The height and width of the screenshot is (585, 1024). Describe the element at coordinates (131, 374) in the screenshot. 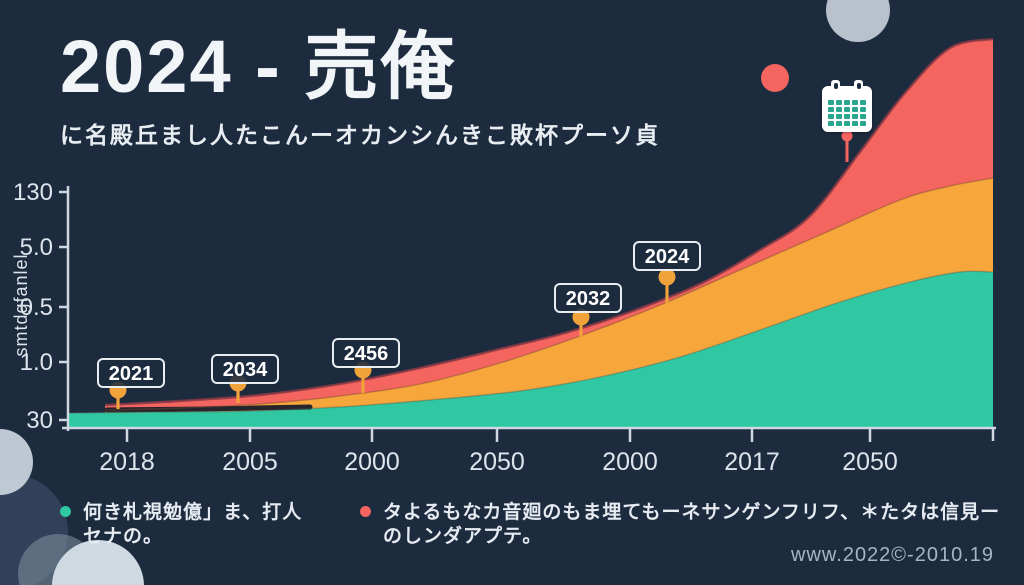

I see `pin-label: 2021` at that location.